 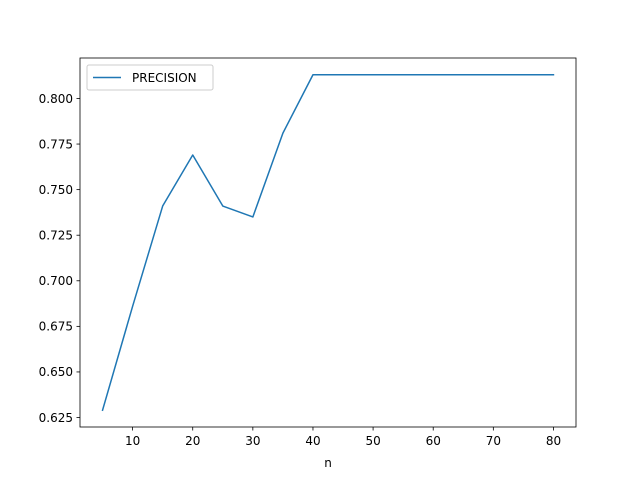 What do you see at coordinates (56, 372) in the screenshot?
I see `y-tick-label: 0.650` at bounding box center [56, 372].